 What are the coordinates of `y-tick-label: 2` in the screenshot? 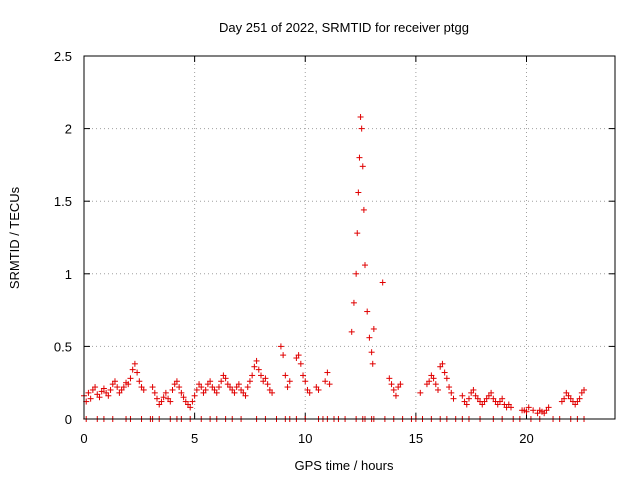 It's located at (68, 129).